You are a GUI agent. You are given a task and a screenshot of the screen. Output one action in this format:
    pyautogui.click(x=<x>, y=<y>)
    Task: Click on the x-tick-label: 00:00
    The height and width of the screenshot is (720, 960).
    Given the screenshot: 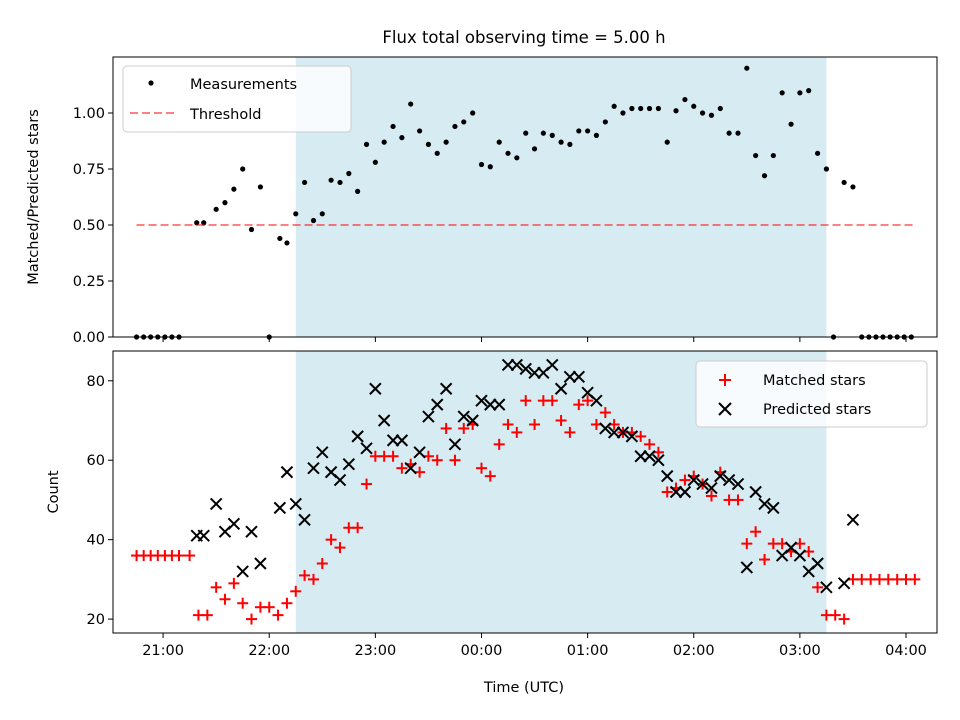 What is the action you would take?
    pyautogui.click(x=482, y=651)
    